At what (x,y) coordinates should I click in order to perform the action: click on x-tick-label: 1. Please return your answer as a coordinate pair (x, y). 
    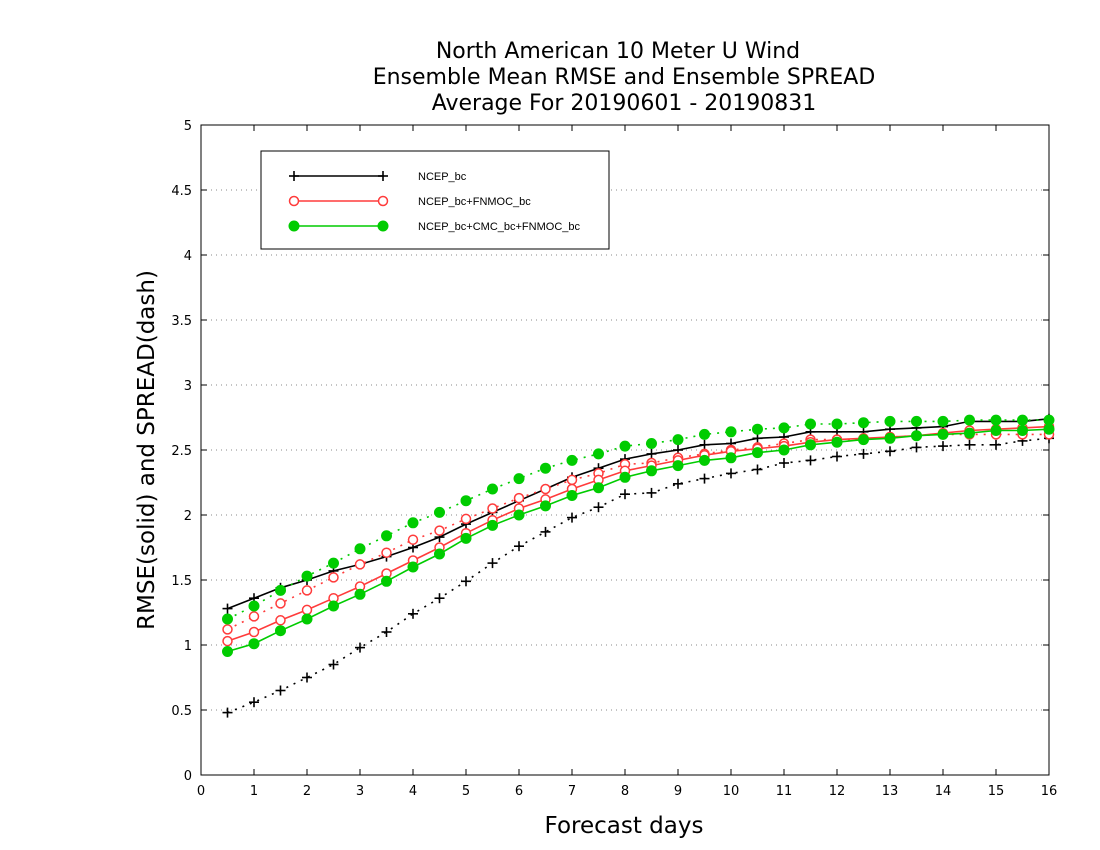
    Looking at the image, I should click on (254, 791).